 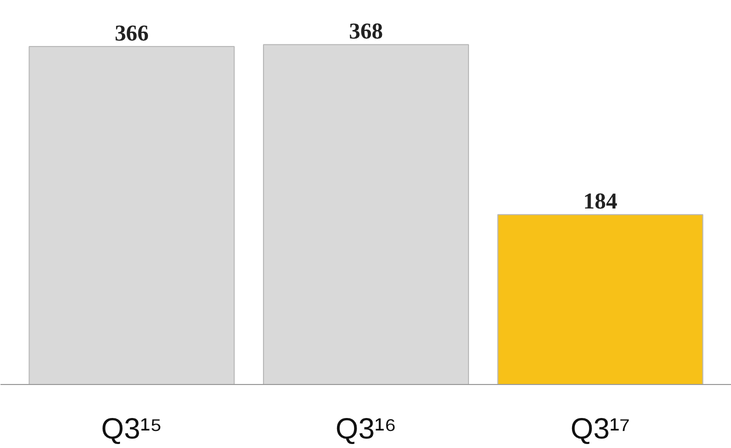 I want to click on x-tick-label: Q3¹⁵, so click(x=131, y=429).